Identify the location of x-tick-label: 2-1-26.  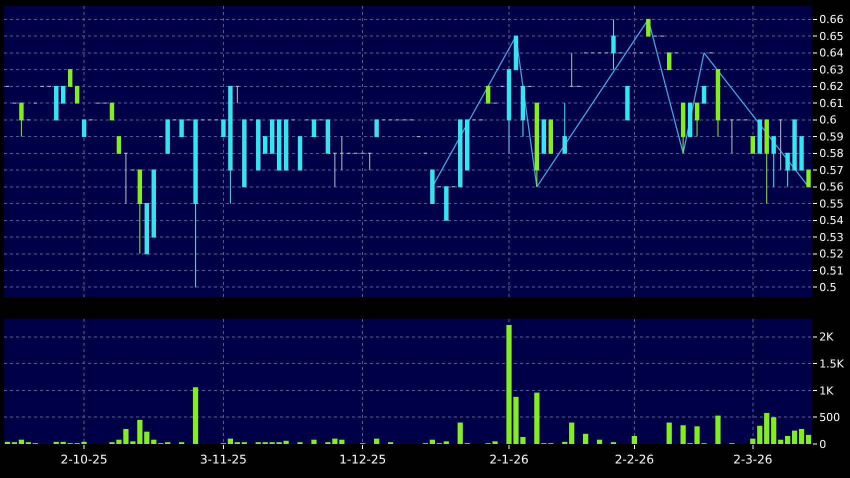
(509, 459).